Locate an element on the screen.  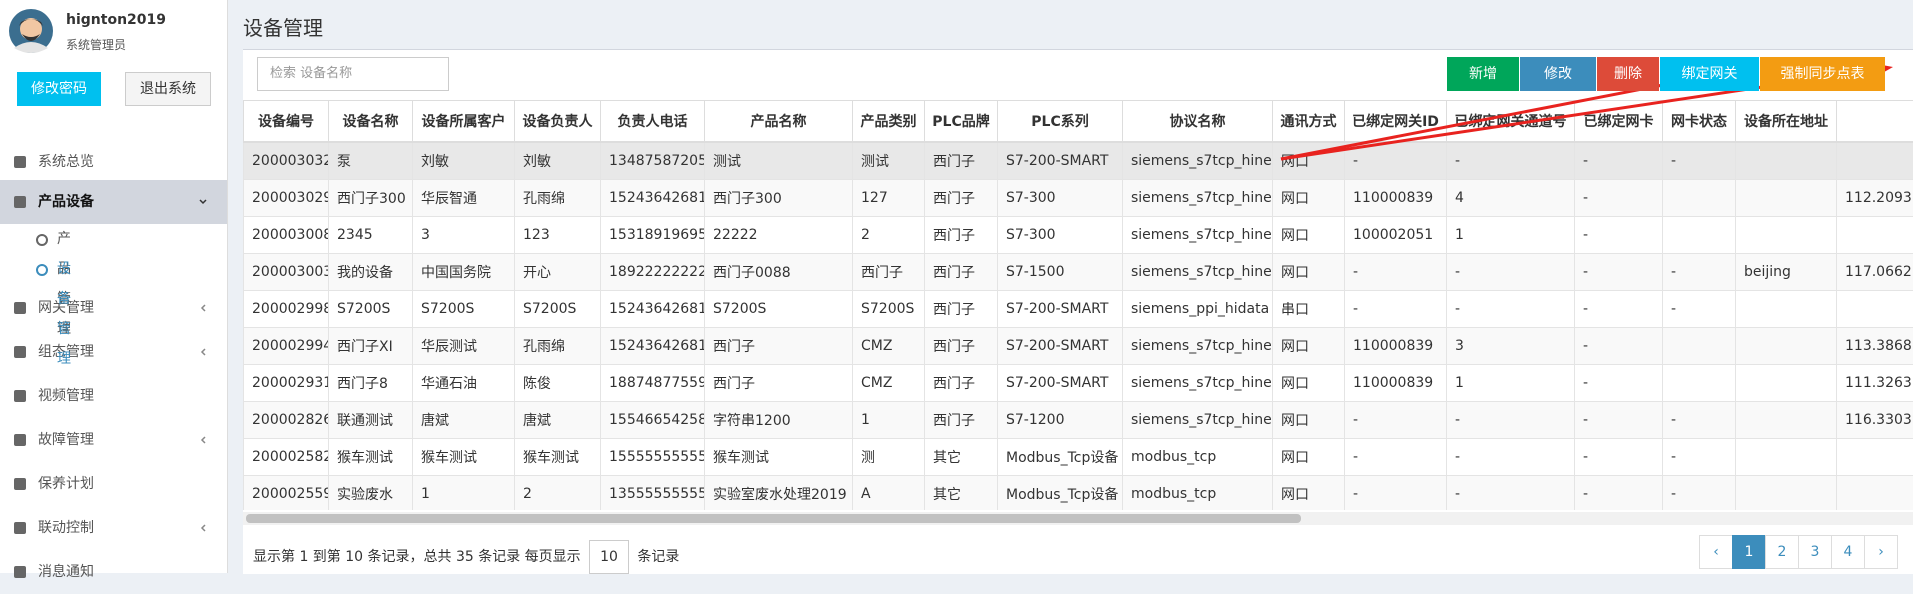
menu-item: 故障管理 is located at coordinates (113, 440).